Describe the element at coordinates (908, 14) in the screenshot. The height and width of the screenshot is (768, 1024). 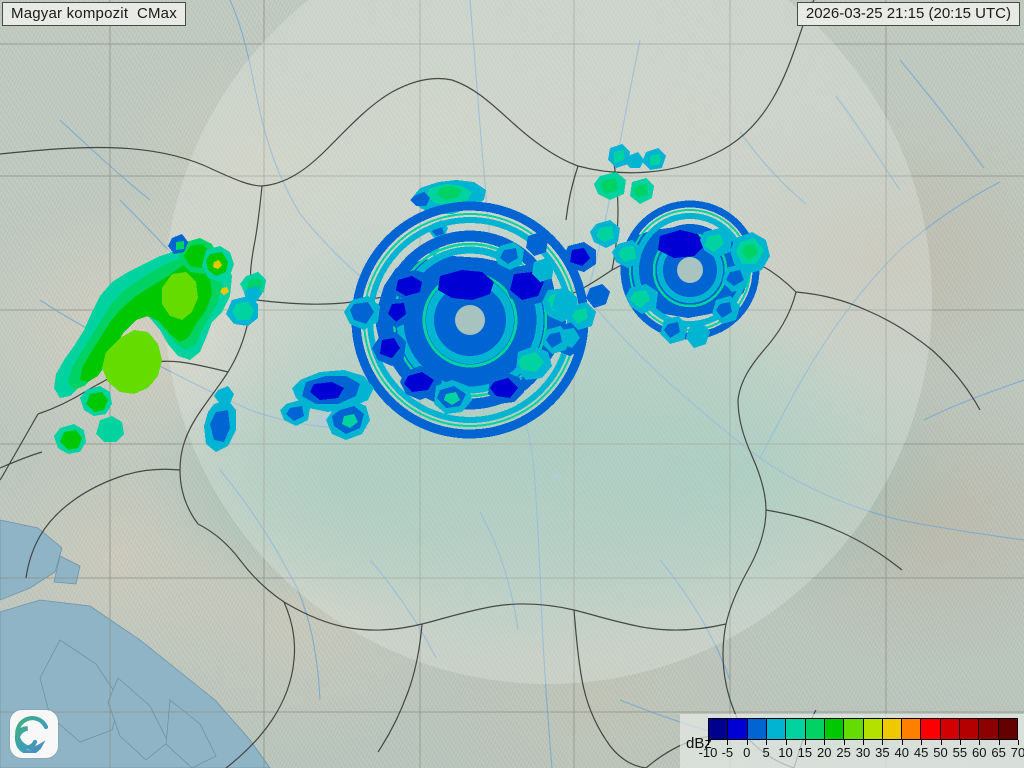
I see `timestamp-label: 2026-03-25 21:15 (20:15 UTC)` at that location.